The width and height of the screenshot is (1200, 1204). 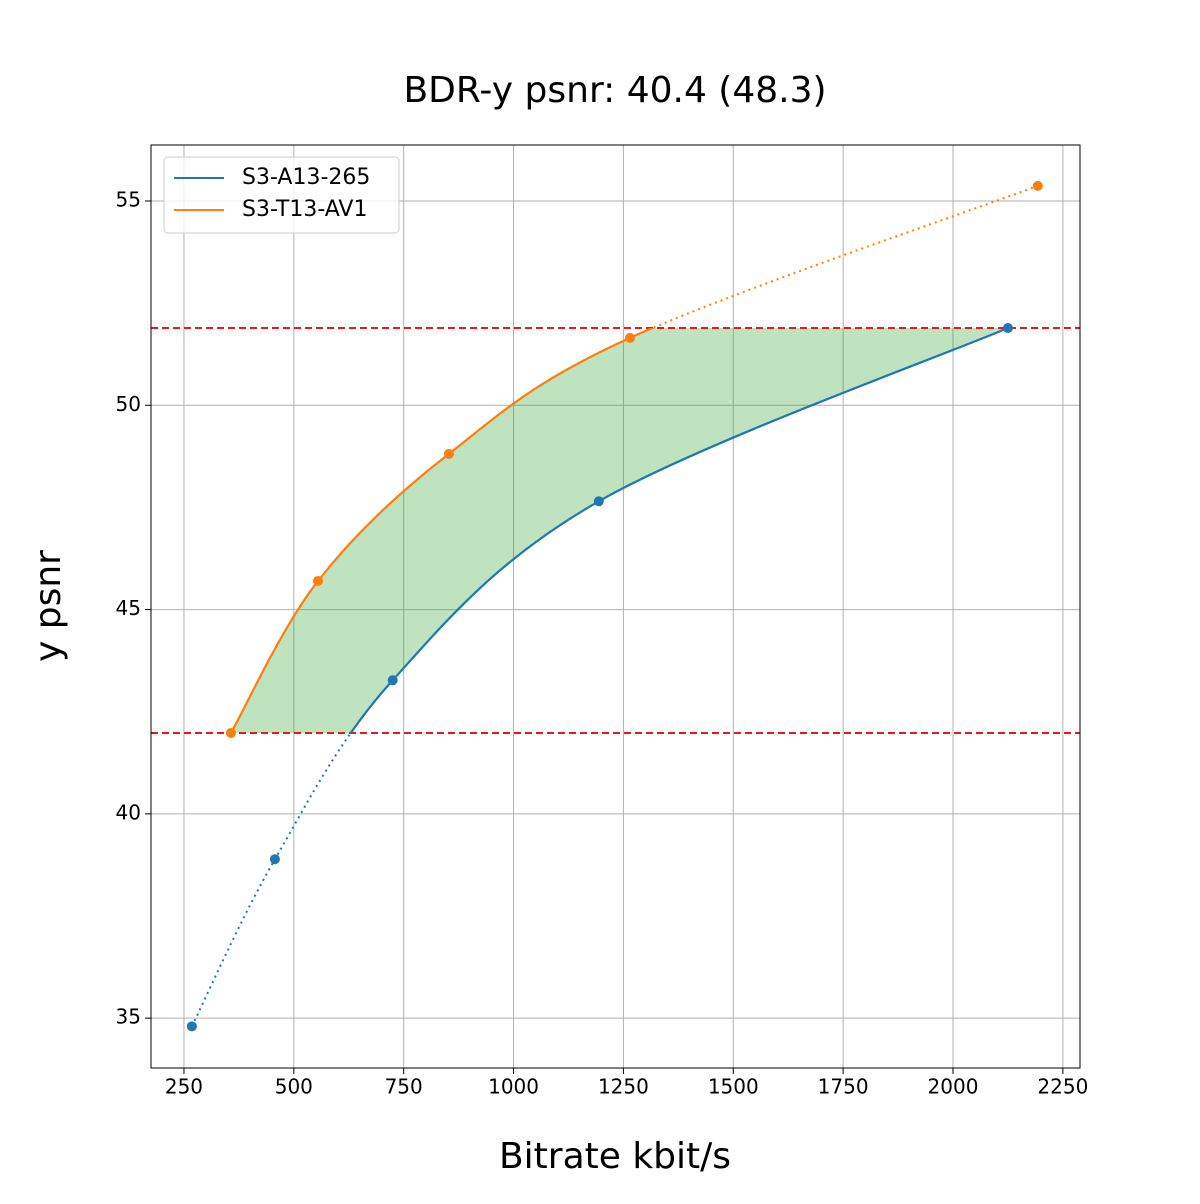 I want to click on x-tick-label: 1500, so click(x=733, y=1087).